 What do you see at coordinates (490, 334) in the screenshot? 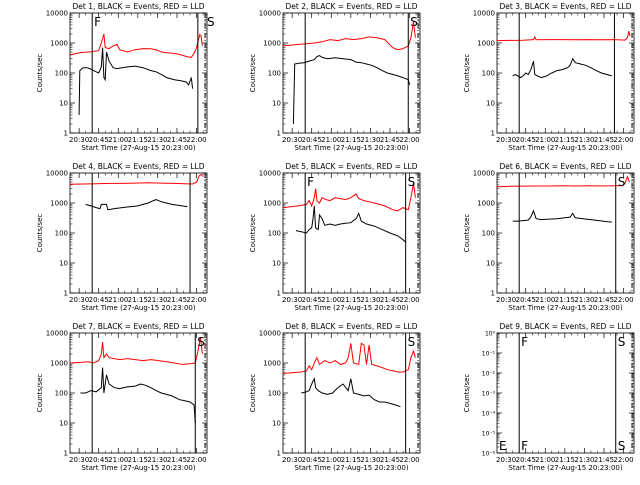
I see `y-tick-label: 10⁰` at bounding box center [490, 334].